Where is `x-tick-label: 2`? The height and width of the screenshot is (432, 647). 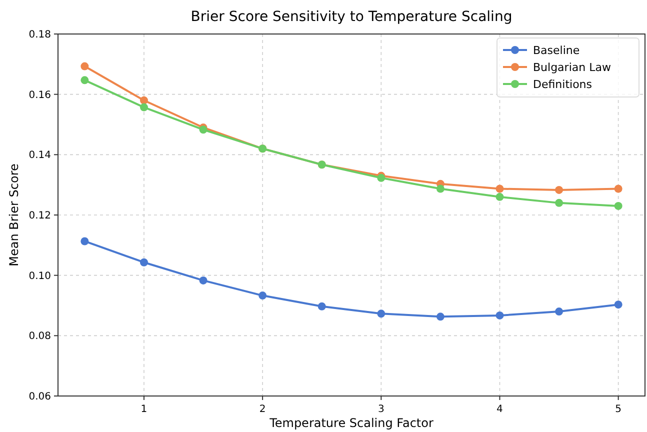
x-tick-label: 2 is located at coordinates (262, 409).